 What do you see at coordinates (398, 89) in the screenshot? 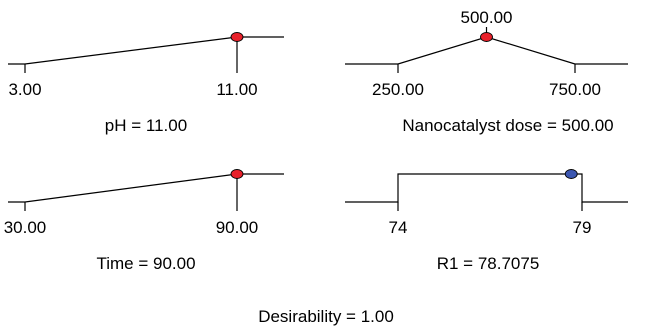
I see `tick-label-low: 250.00` at bounding box center [398, 89].